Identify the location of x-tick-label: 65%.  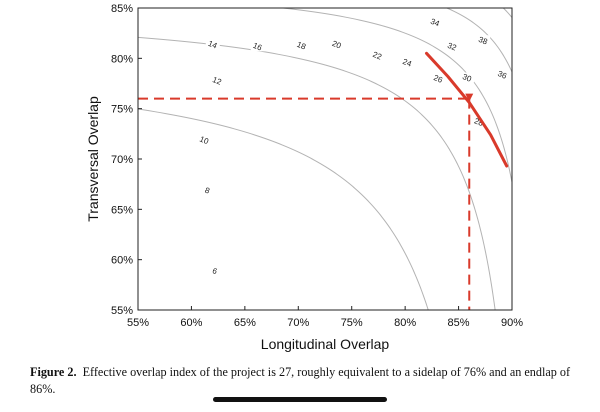
(245, 323).